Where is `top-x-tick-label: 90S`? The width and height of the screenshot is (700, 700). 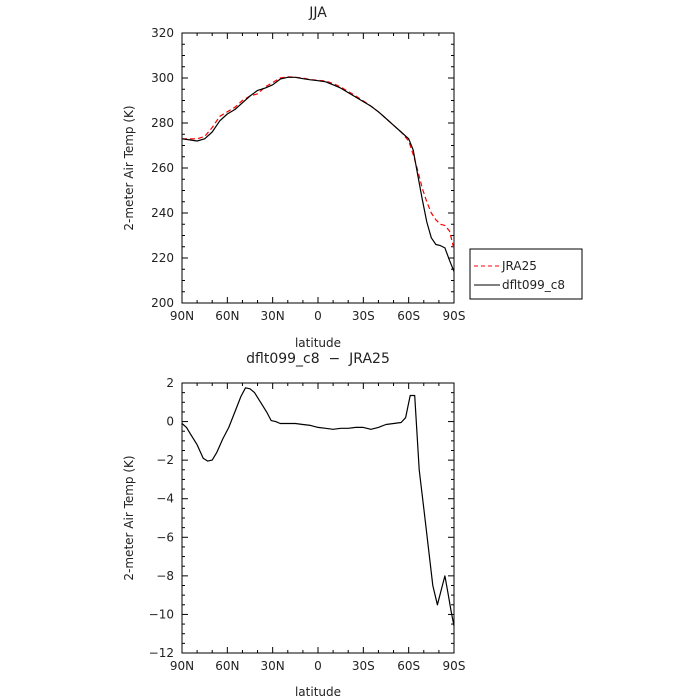
top-x-tick-label: 90S is located at coordinates (454, 316).